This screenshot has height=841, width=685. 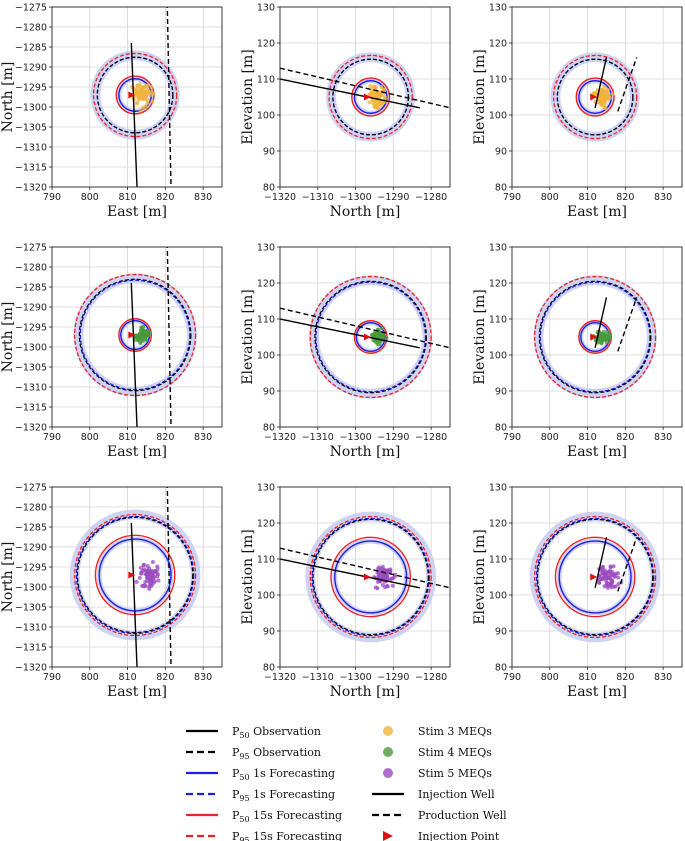 I want to click on y-tick-label: −1295, so click(x=31, y=327).